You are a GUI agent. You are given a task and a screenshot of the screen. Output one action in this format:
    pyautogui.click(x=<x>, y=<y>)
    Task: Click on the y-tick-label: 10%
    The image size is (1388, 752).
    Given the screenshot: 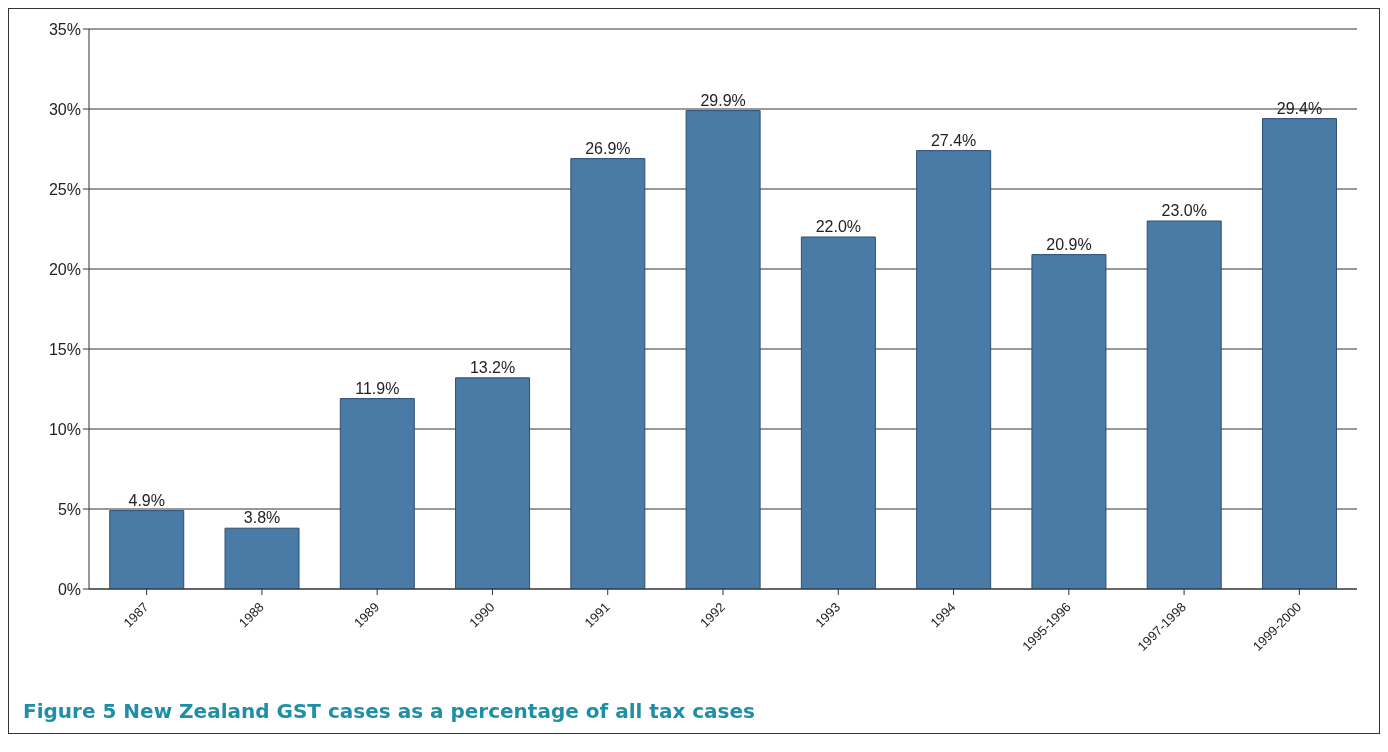 What is the action you would take?
    pyautogui.click(x=64, y=429)
    